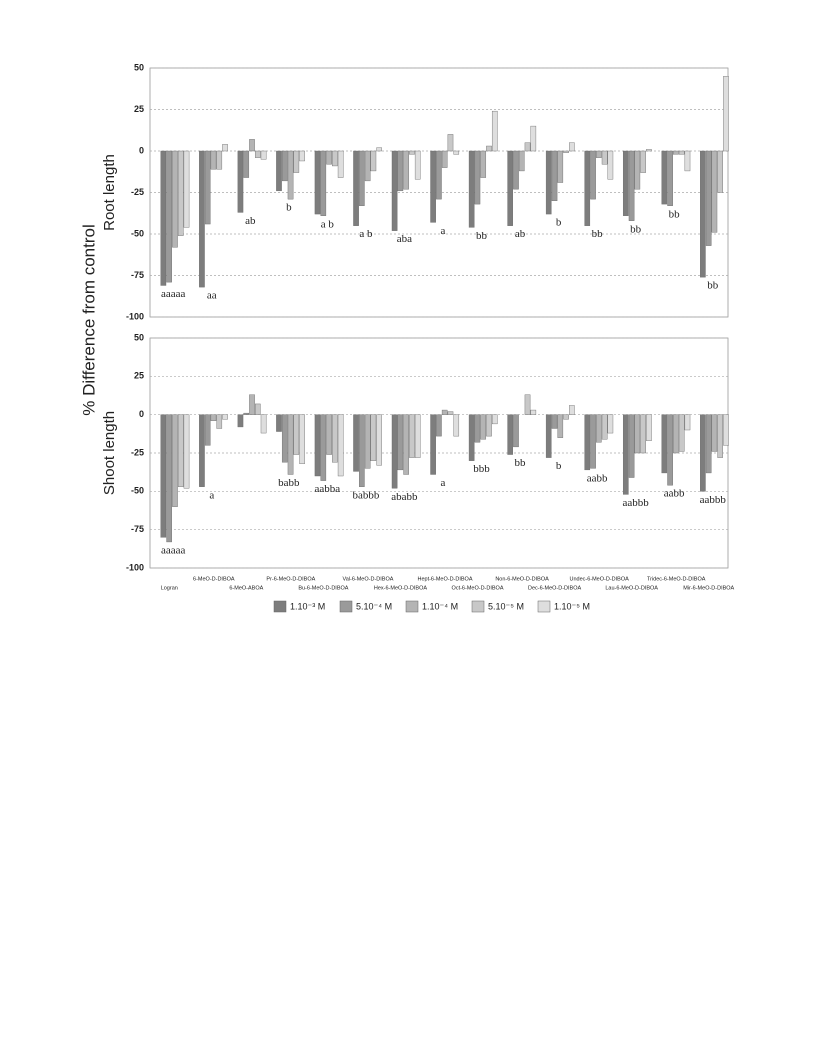 This screenshot has width=816, height=1056. I want to click on annotation: aaaaa, so click(173, 550).